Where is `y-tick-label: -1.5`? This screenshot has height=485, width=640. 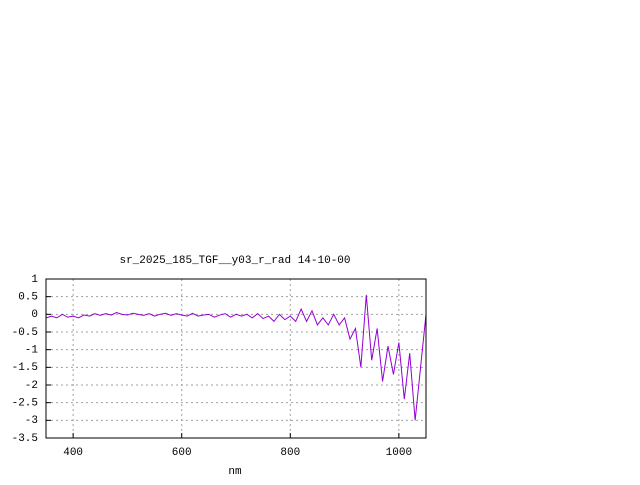
y-tick-label: -1.5 is located at coordinates (25, 368).